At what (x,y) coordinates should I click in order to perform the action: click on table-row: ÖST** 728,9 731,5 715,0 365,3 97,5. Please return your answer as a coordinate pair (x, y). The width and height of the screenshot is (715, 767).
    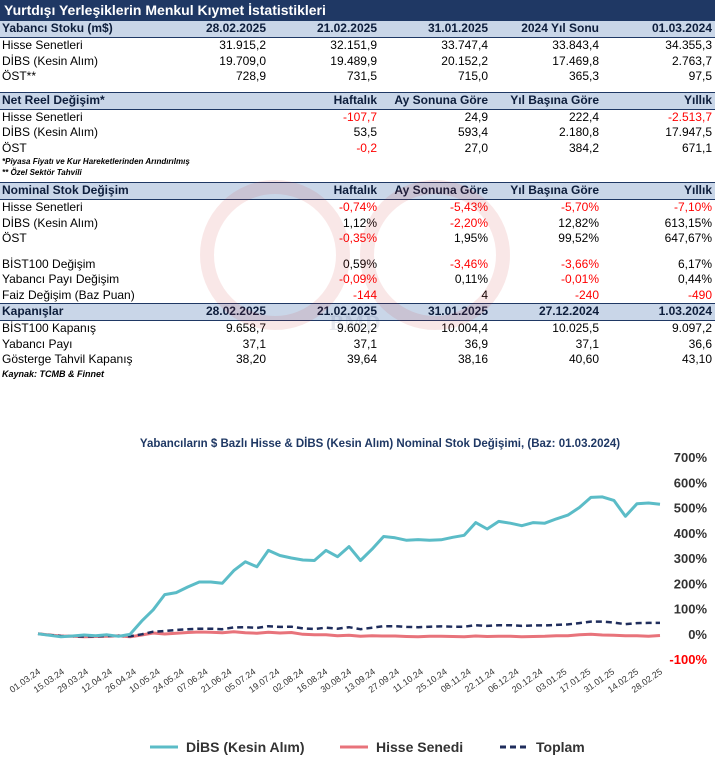
    Looking at the image, I should click on (357, 77).